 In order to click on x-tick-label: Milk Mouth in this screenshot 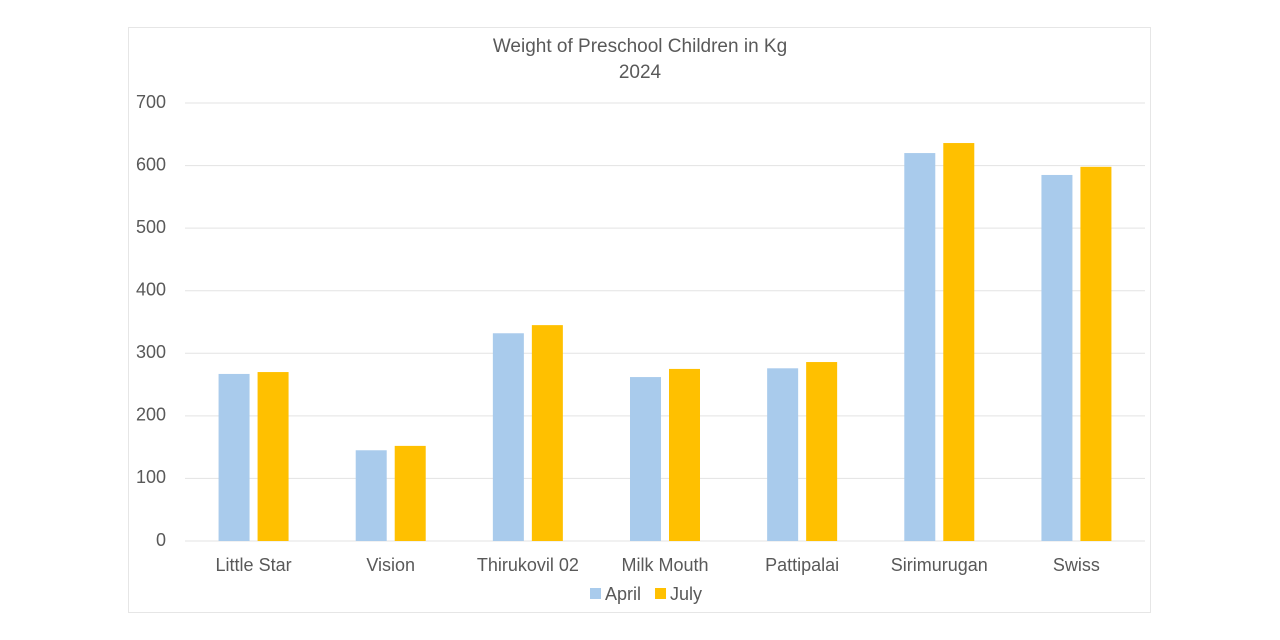, I will do `click(664, 565)`.